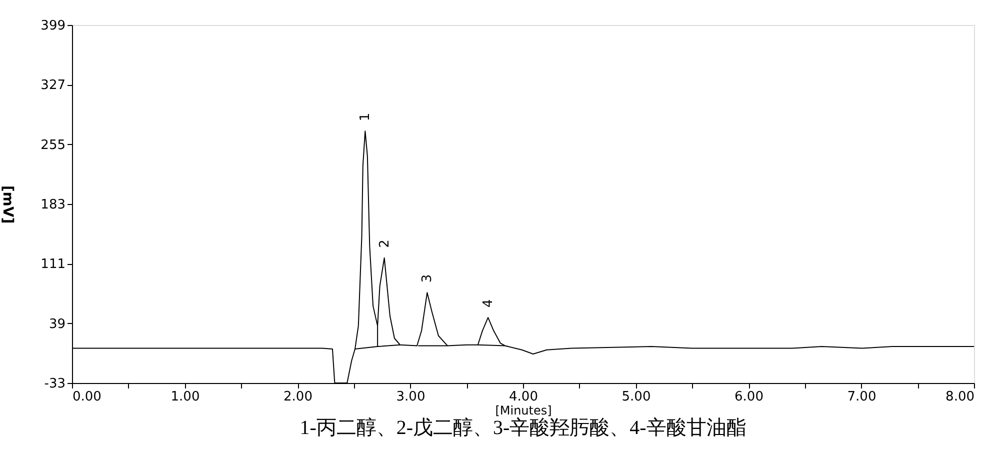 Image resolution: width=996 pixels, height=456 pixels. What do you see at coordinates (523, 428) in the screenshot?
I see `text: 1-丙二醇、2-戊二醇、3-辛酸羟肟酸、4-辛酸甘油酯` at bounding box center [523, 428].